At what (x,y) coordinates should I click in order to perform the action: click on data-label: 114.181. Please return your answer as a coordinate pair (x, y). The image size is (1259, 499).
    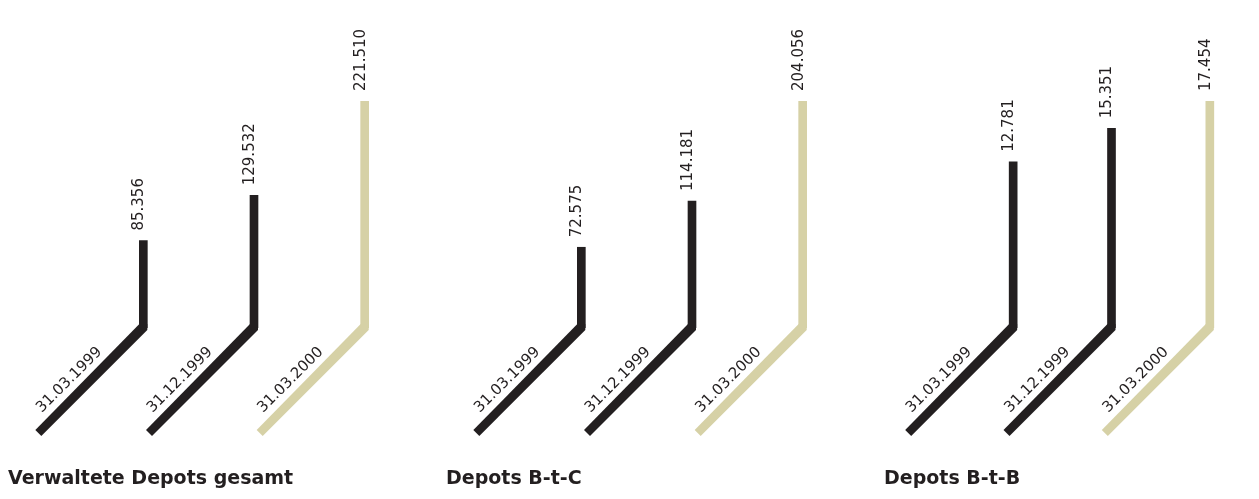
    Looking at the image, I should click on (686, 159).